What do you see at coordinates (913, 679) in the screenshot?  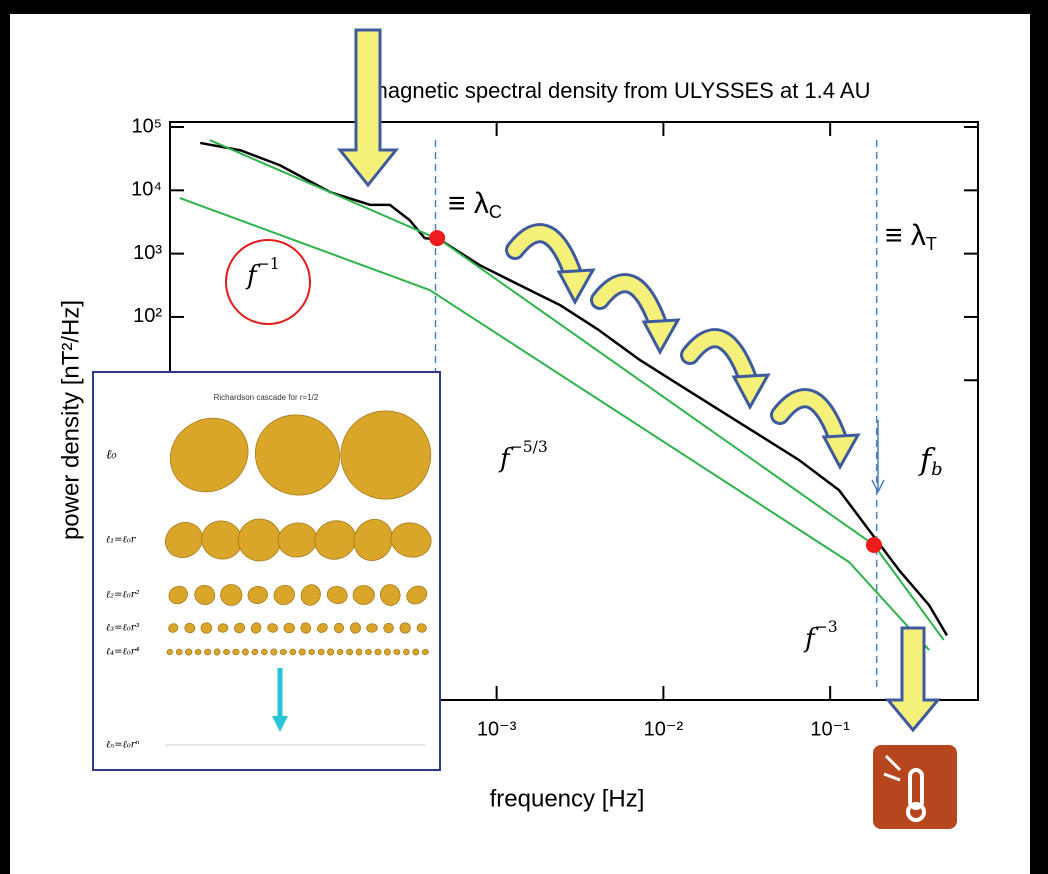 I see `output-arrow` at bounding box center [913, 679].